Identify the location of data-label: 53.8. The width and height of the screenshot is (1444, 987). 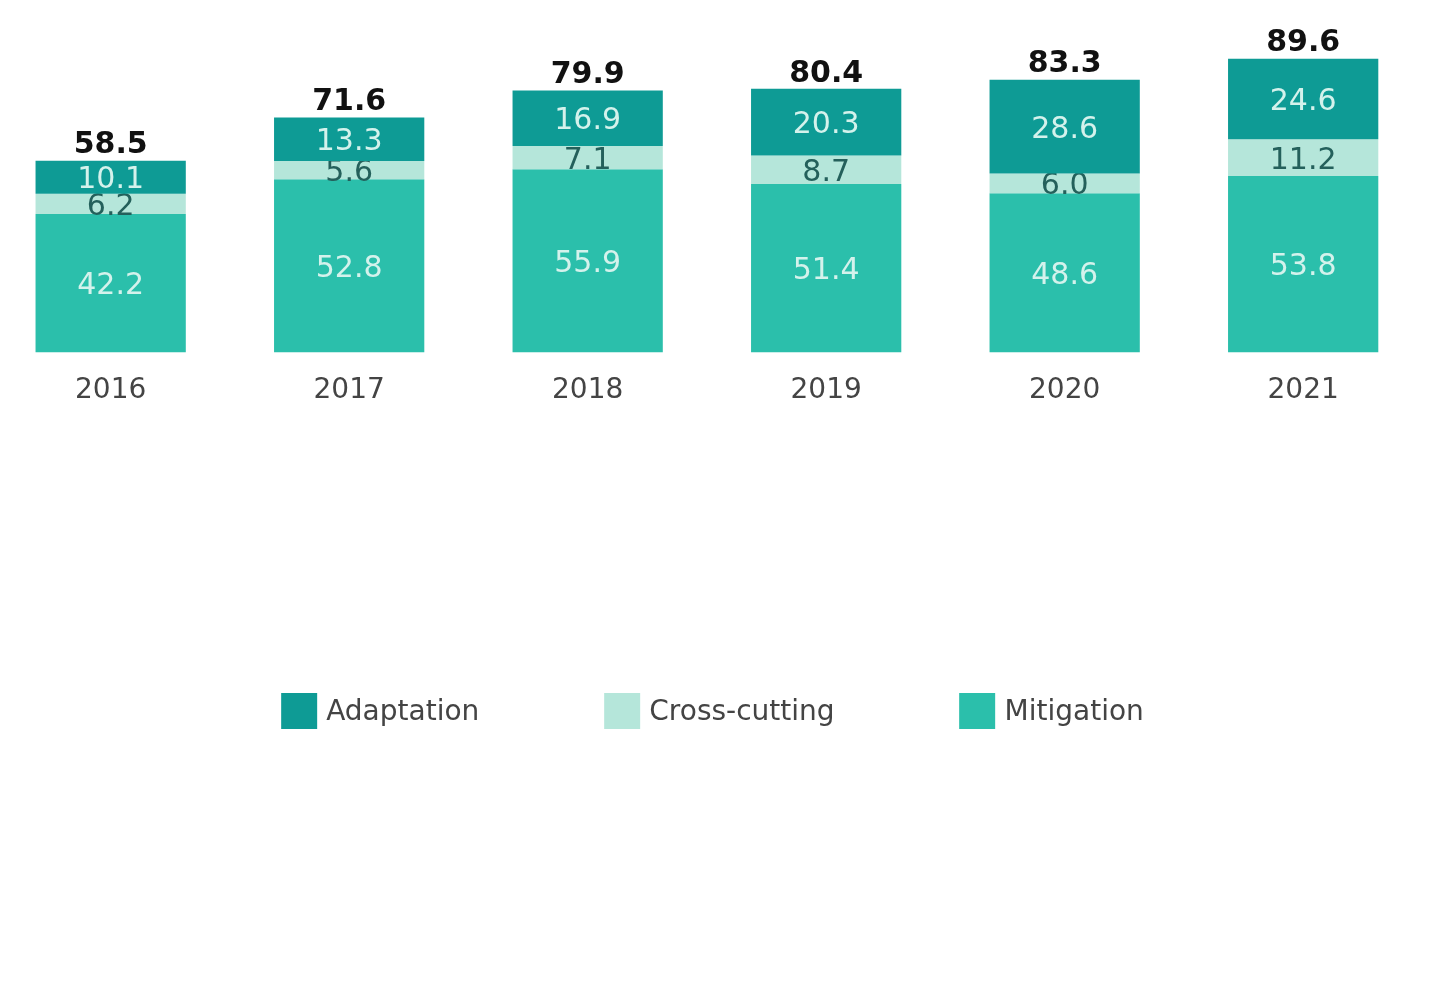
(1303, 265).